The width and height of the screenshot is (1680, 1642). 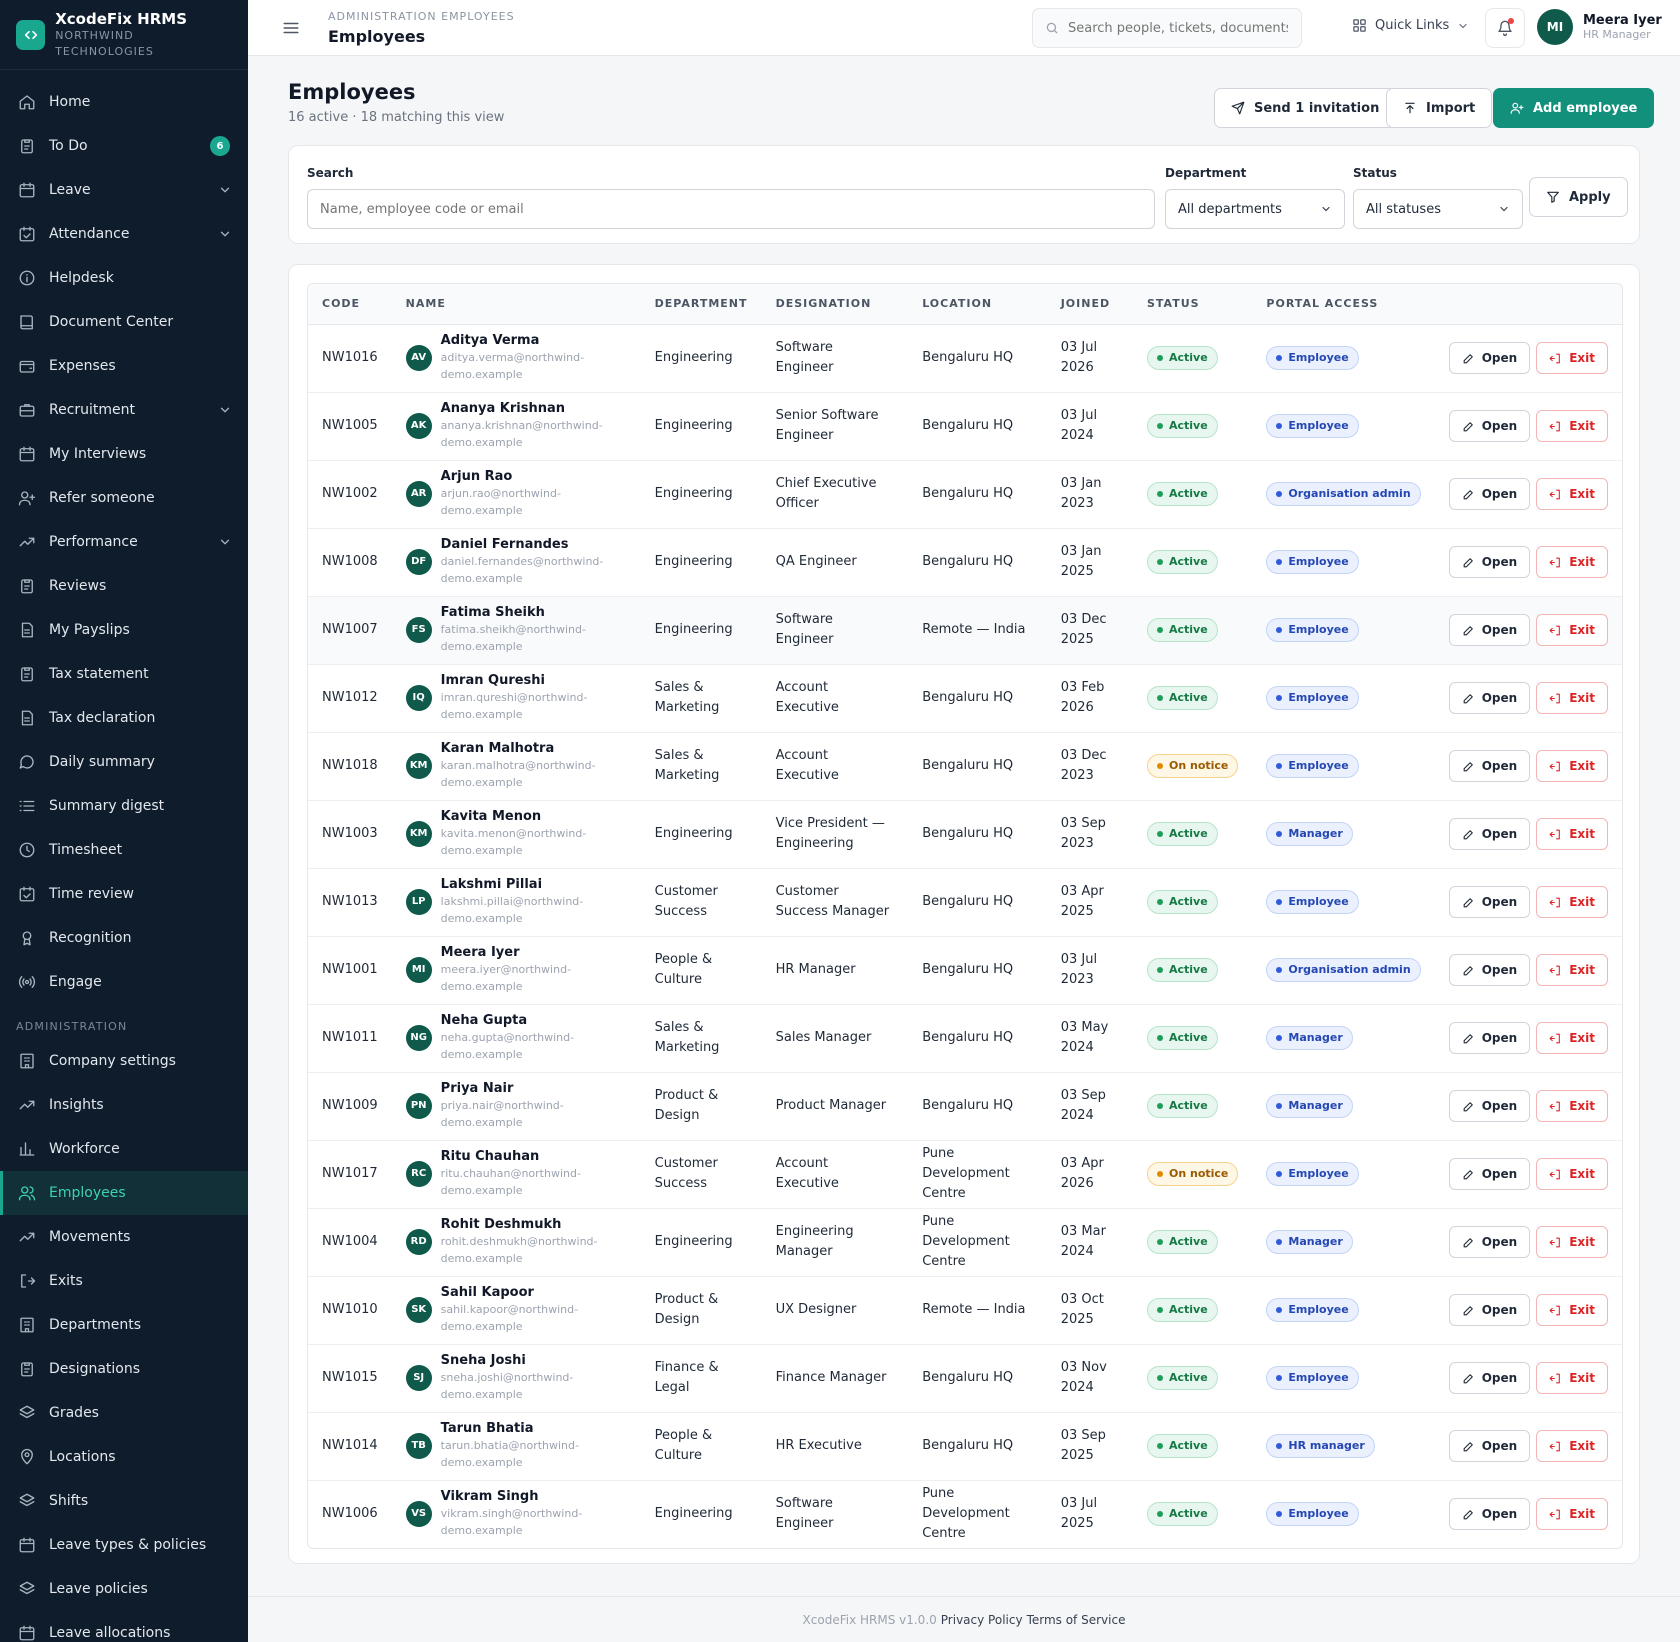 I want to click on employee-name: Neha Gupta, so click(x=484, y=1020).